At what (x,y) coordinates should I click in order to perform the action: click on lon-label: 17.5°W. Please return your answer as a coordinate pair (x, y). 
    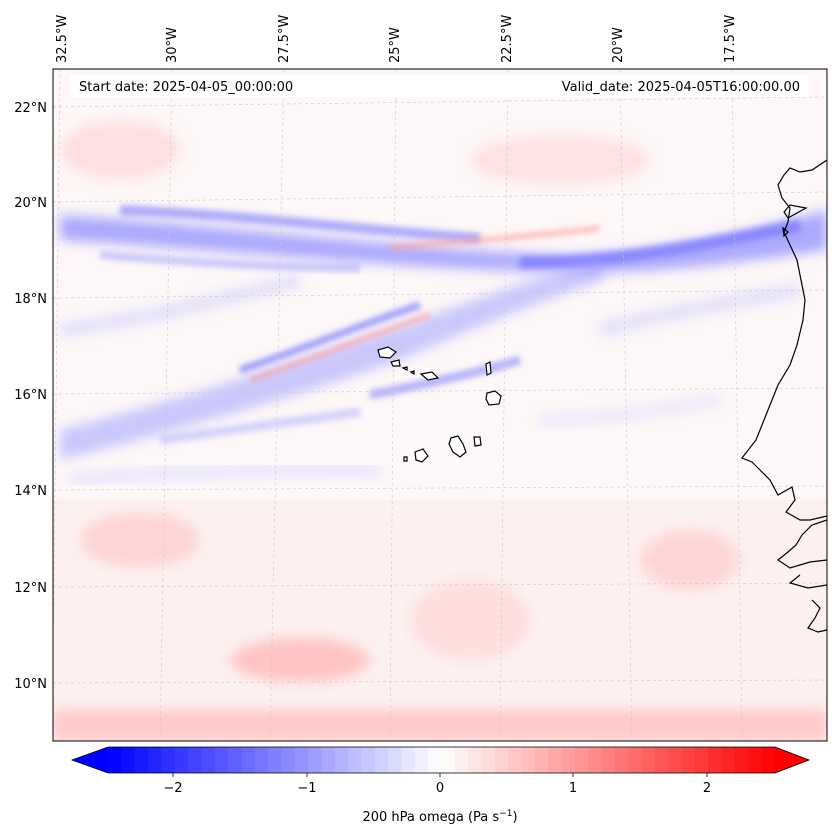
    Looking at the image, I should click on (730, 39).